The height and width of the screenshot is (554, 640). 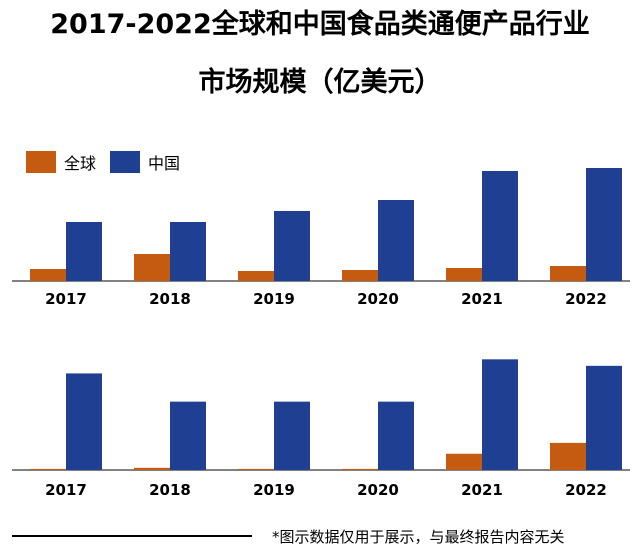 I want to click on legend-item-global: 全球, so click(x=61, y=162).